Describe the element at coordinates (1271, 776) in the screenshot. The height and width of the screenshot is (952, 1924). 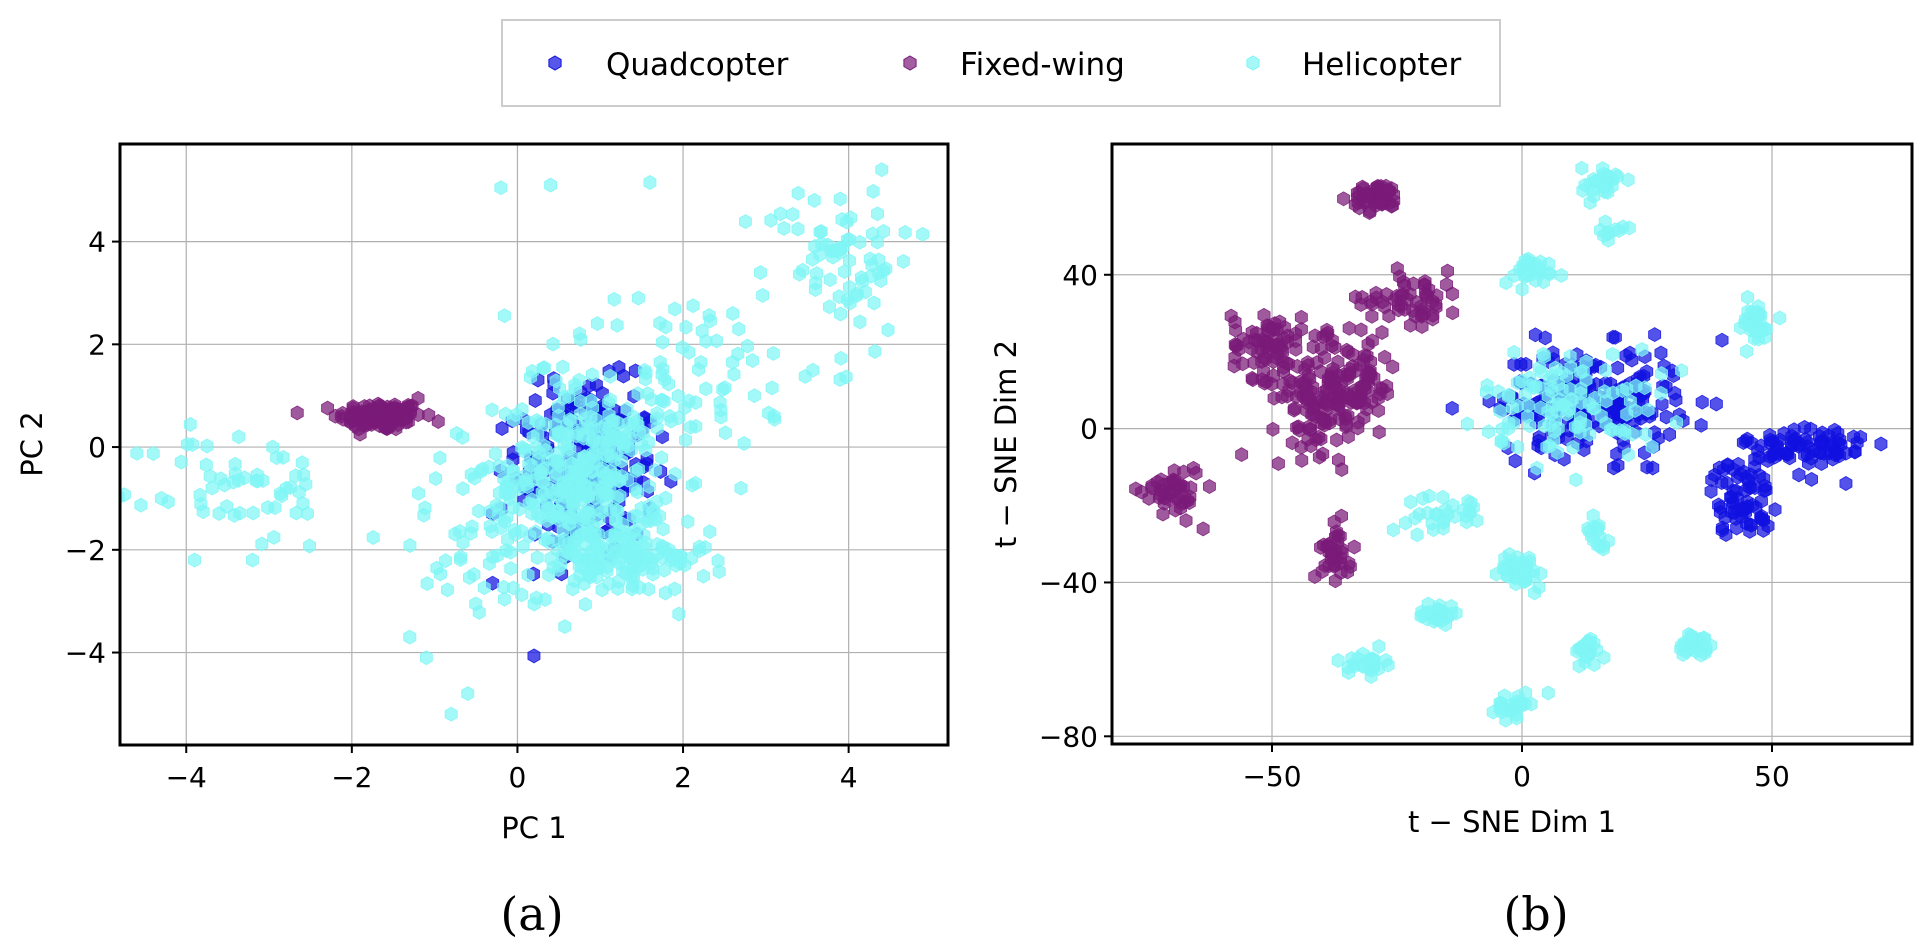
I see `x-tick-label: −50` at that location.